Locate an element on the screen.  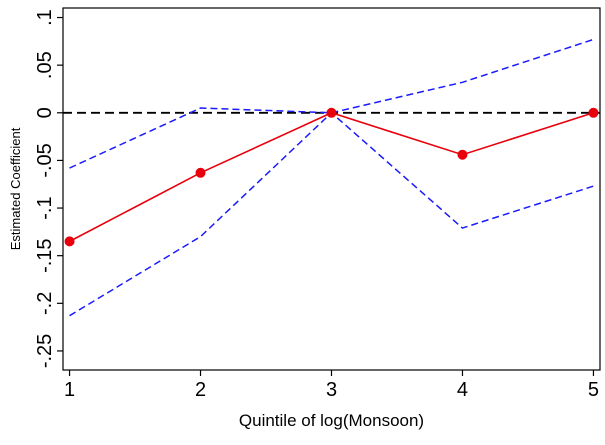
y-tick-label: -.15 is located at coordinates (45, 255).